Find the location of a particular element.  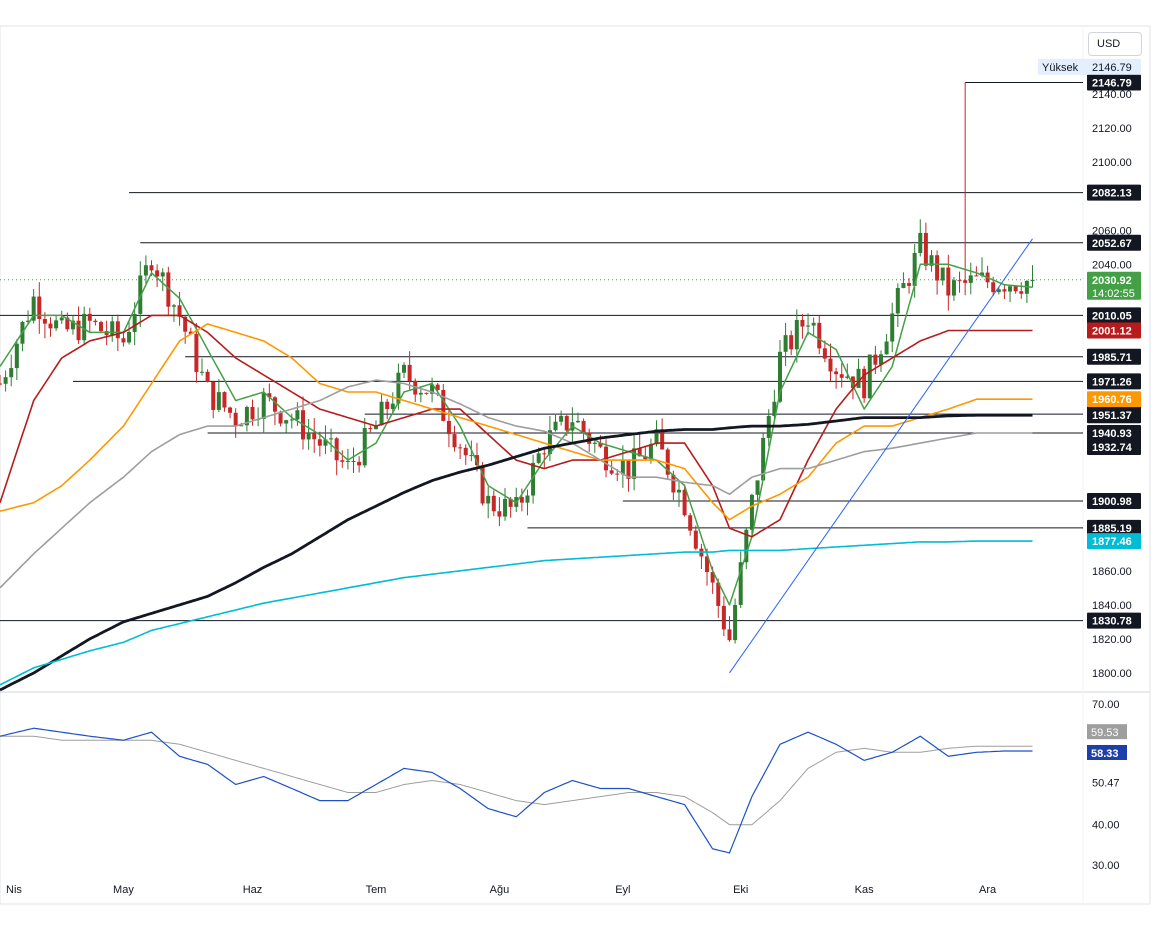

ma-price-label: 1932.74 is located at coordinates (1112, 448).